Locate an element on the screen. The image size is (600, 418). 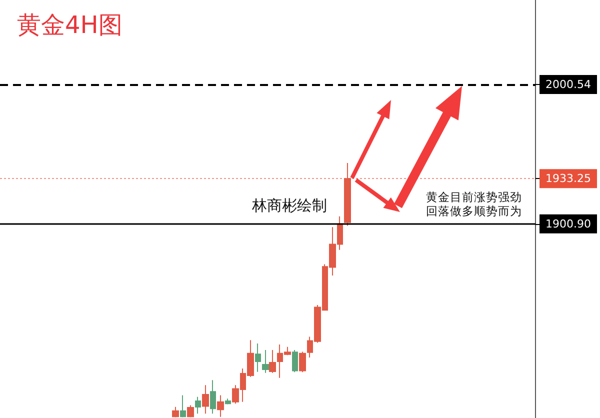
text: 黄金4H图 is located at coordinates (69, 25).